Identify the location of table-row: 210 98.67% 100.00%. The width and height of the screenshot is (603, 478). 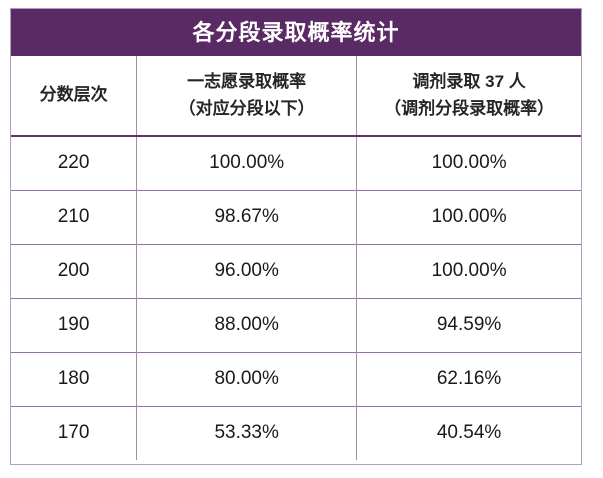
(296, 216).